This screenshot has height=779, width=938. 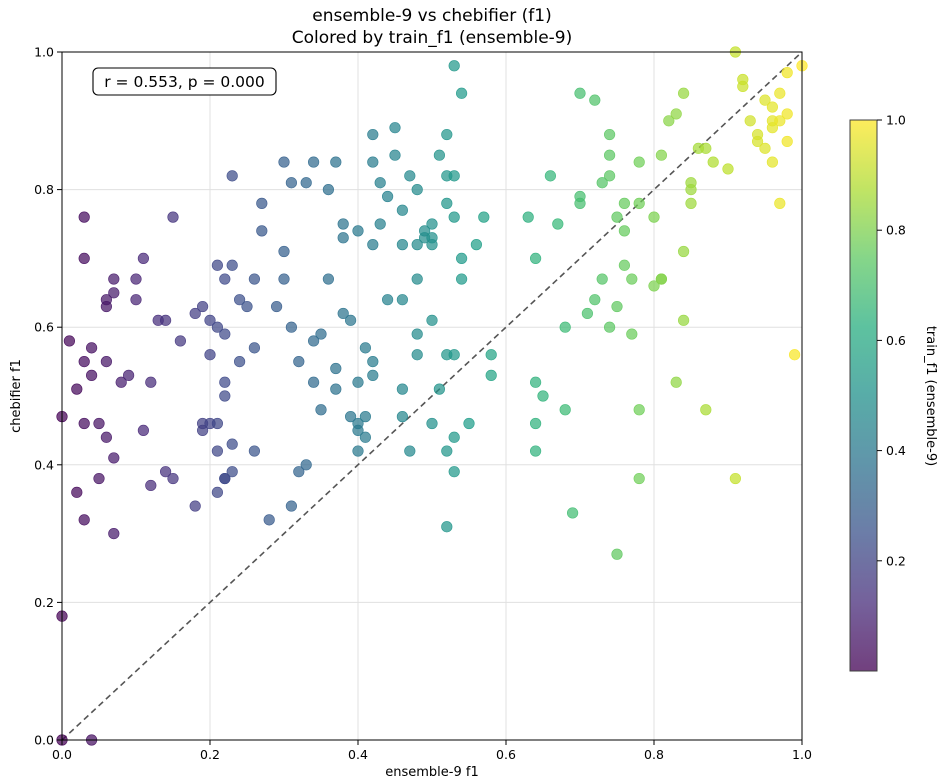 I want to click on x-tick-label: 0.0, so click(x=62, y=754).